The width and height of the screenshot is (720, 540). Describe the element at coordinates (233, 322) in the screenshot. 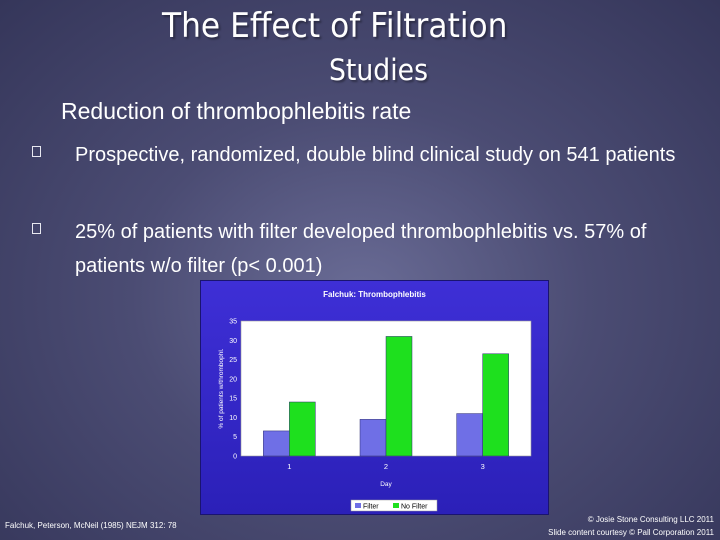

I see `y-tick-label: 35` at that location.